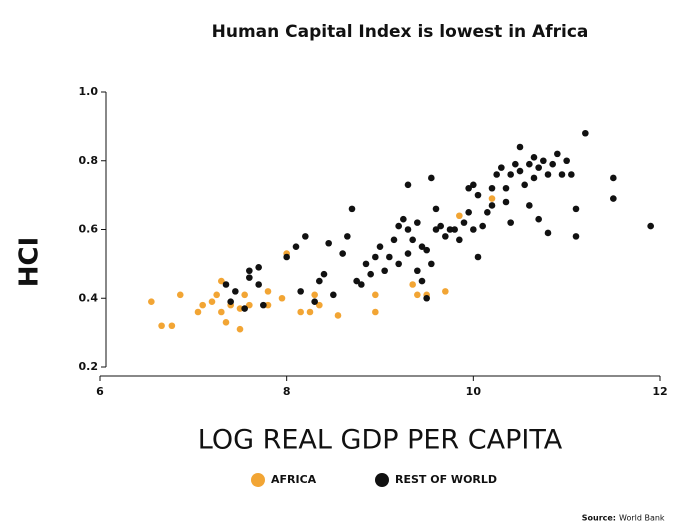 The image size is (681, 528). I want to click on chart-title: Human Capital Index is lowest in Africa, so click(400, 32).